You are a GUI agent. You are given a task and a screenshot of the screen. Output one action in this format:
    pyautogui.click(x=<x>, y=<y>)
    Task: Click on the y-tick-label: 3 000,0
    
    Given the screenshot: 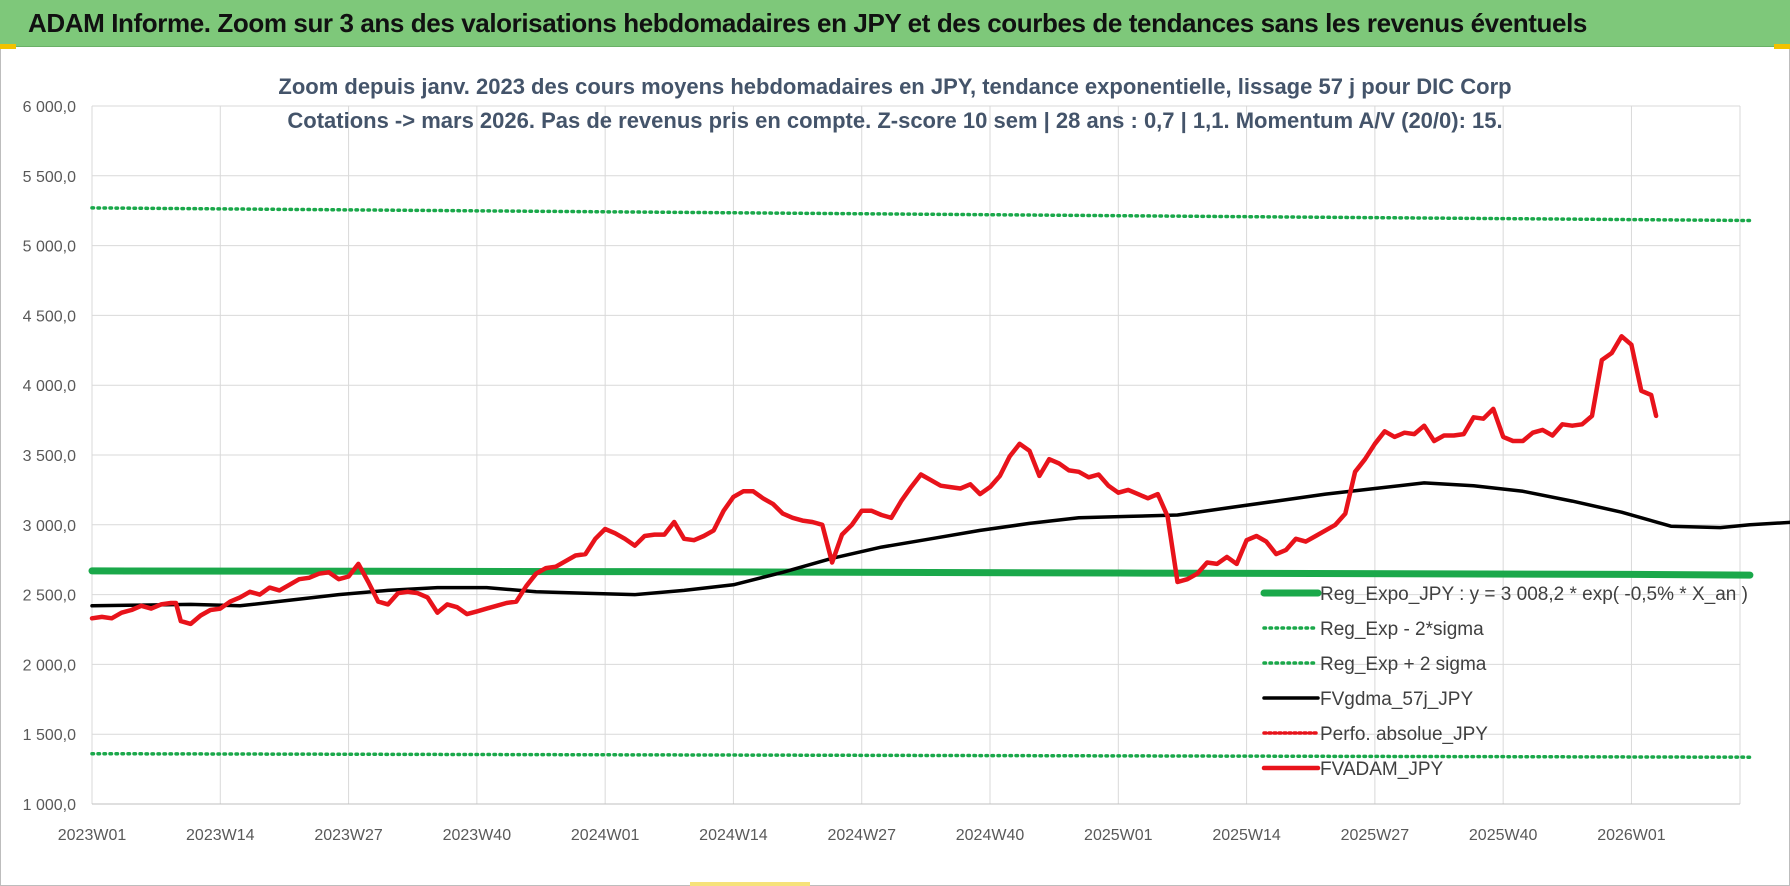 What is the action you would take?
    pyautogui.click(x=49, y=526)
    